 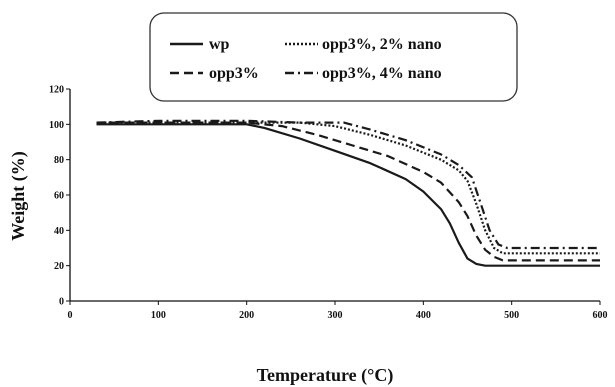 What do you see at coordinates (61, 302) in the screenshot?
I see `y-tick-label: 0` at bounding box center [61, 302].